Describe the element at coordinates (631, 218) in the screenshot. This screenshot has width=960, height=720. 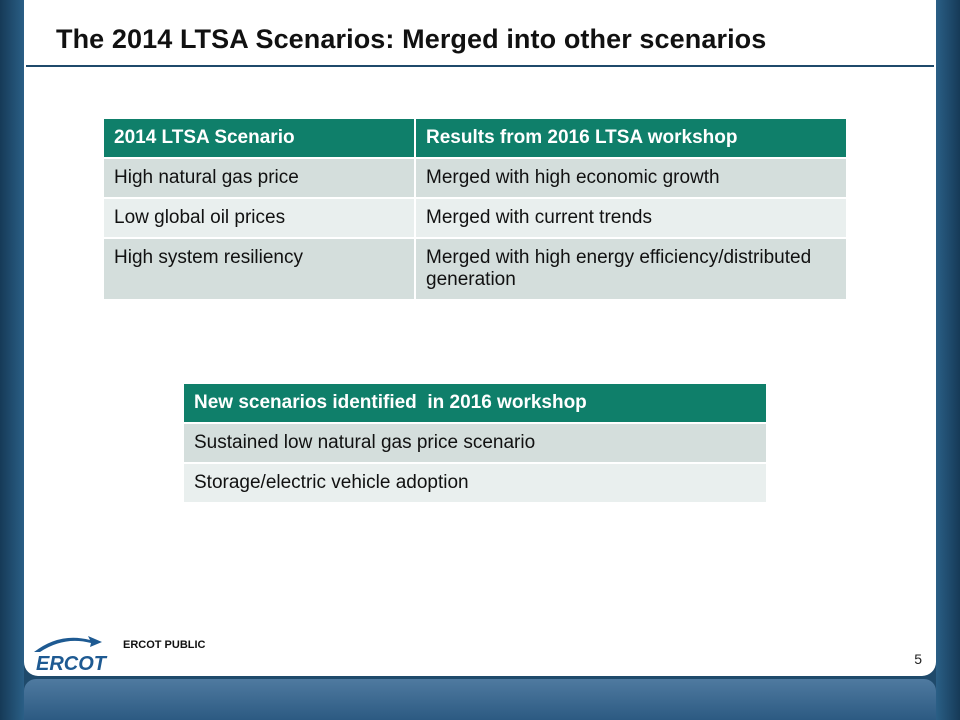
I see `table-cell: Merged with current trends` at that location.